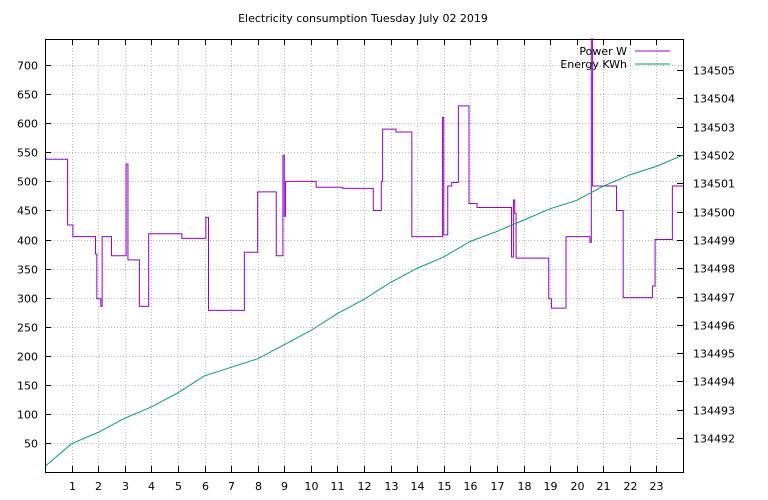 This screenshot has width=768, height=500. What do you see at coordinates (714, 71) in the screenshot?
I see `y2-tick-label: 134505` at bounding box center [714, 71].